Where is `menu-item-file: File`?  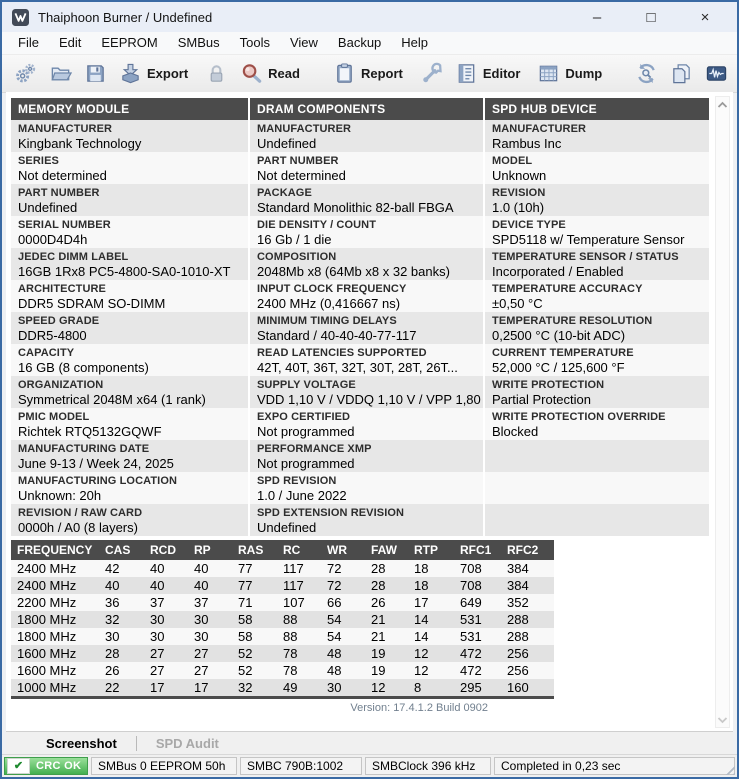 menu-item-file: File is located at coordinates (28, 42).